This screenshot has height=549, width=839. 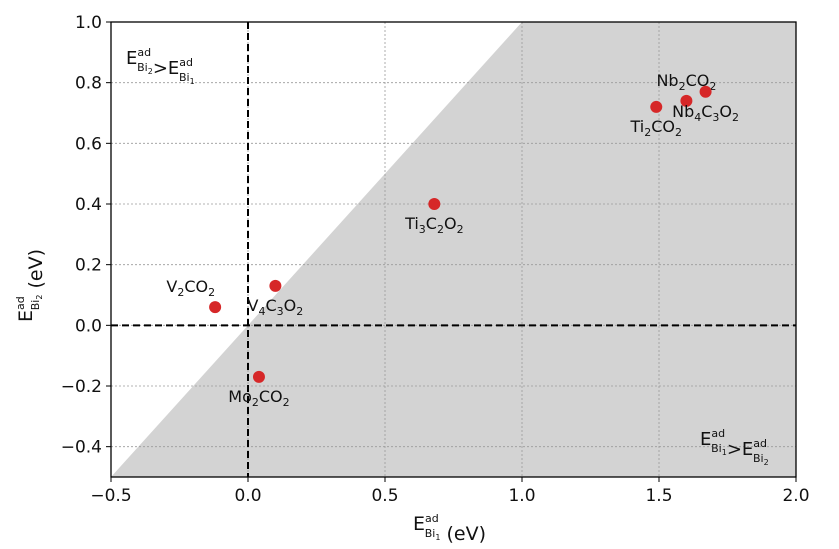 I want to click on region-label-top-left: Ead Bi2>Ead Bi1, so click(x=160, y=66).